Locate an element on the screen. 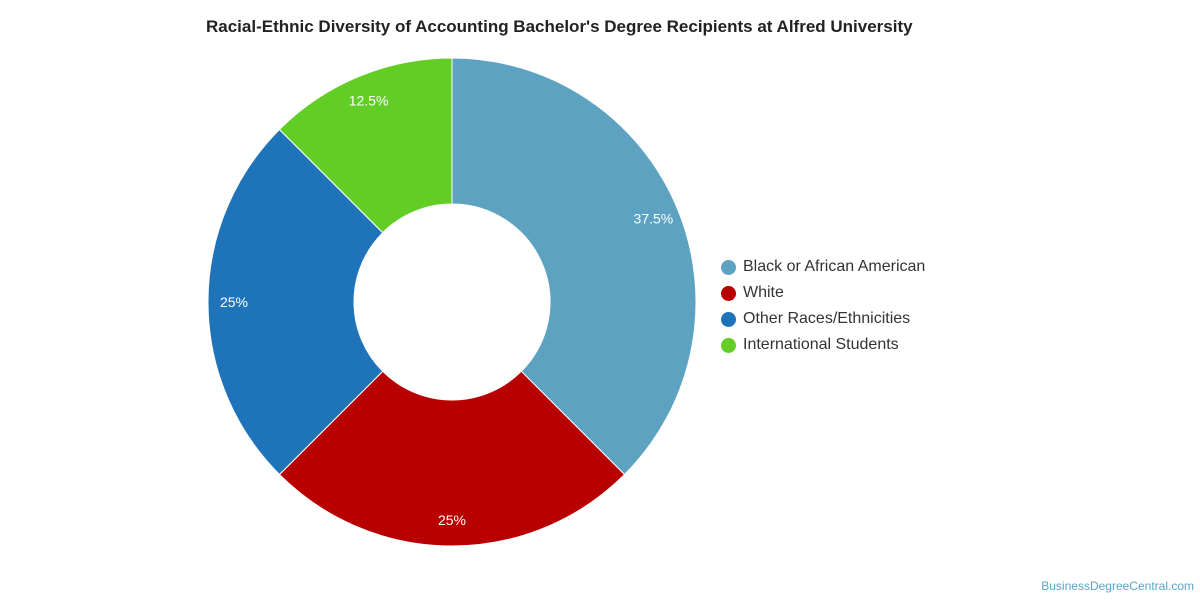 The height and width of the screenshot is (600, 1200). slice-label-black-or-african-american: 37.5% is located at coordinates (654, 219).